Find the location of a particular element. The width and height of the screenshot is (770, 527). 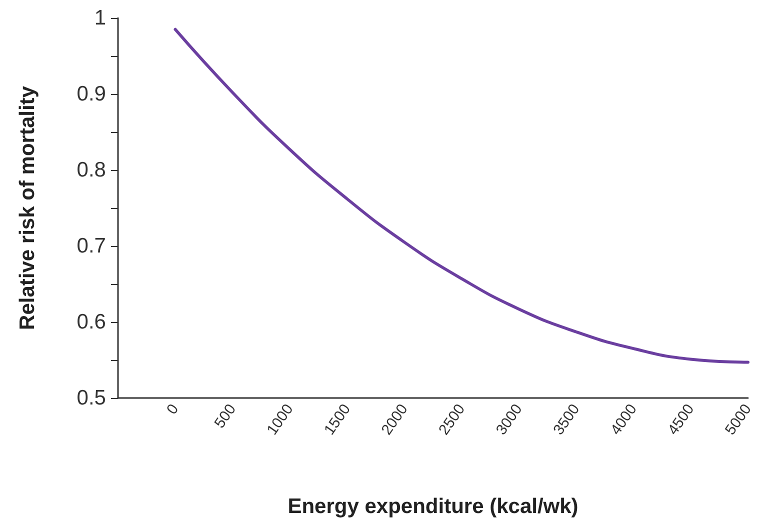

x-axis-title: Energy expenditure (kcal/wk) is located at coordinates (433, 506).